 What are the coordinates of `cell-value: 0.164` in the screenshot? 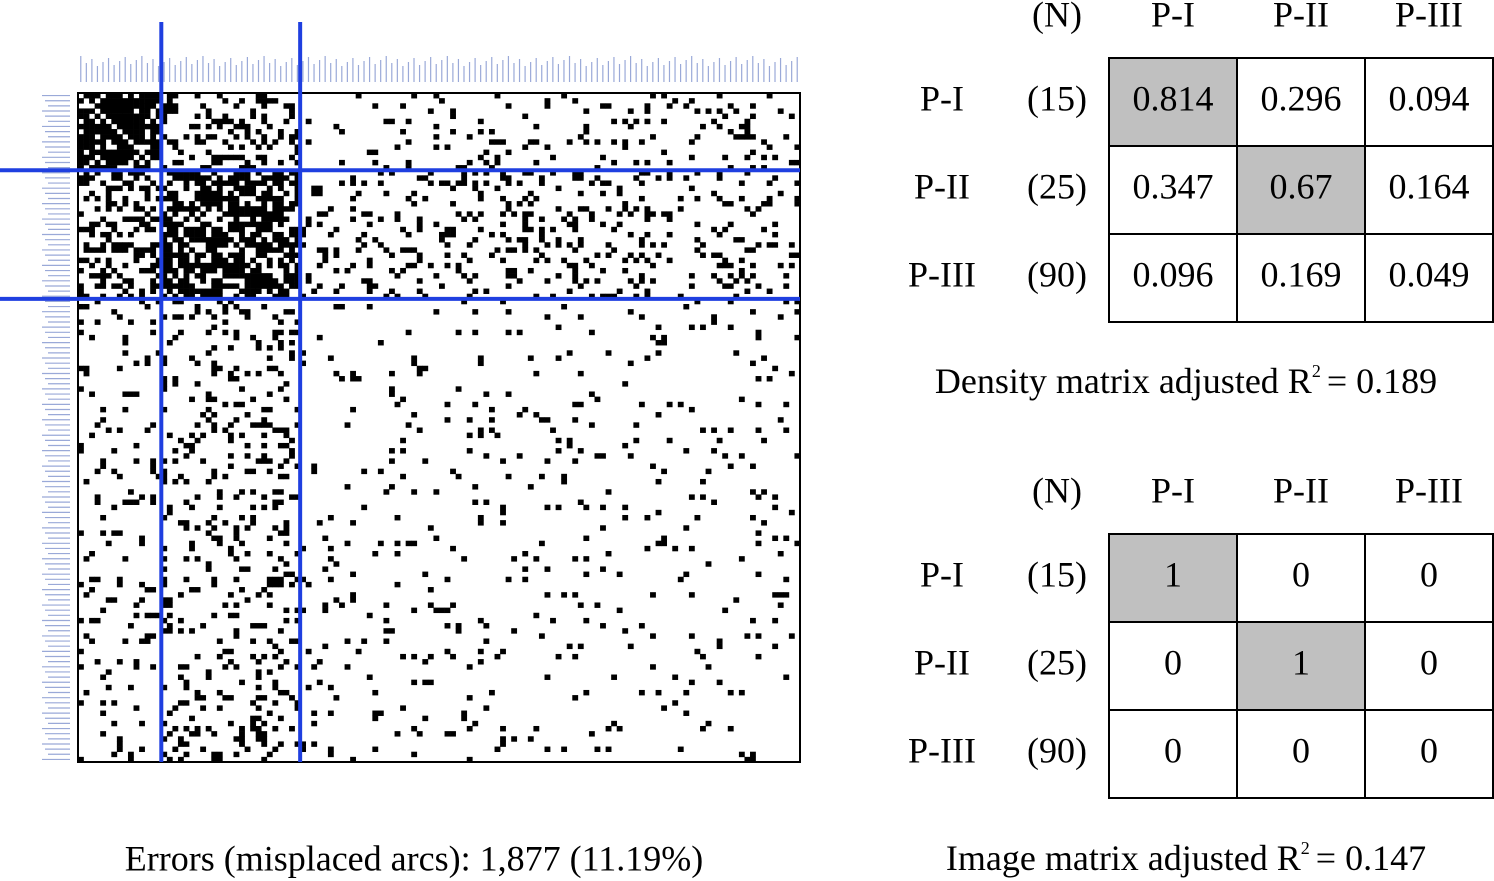 It's located at (1429, 186).